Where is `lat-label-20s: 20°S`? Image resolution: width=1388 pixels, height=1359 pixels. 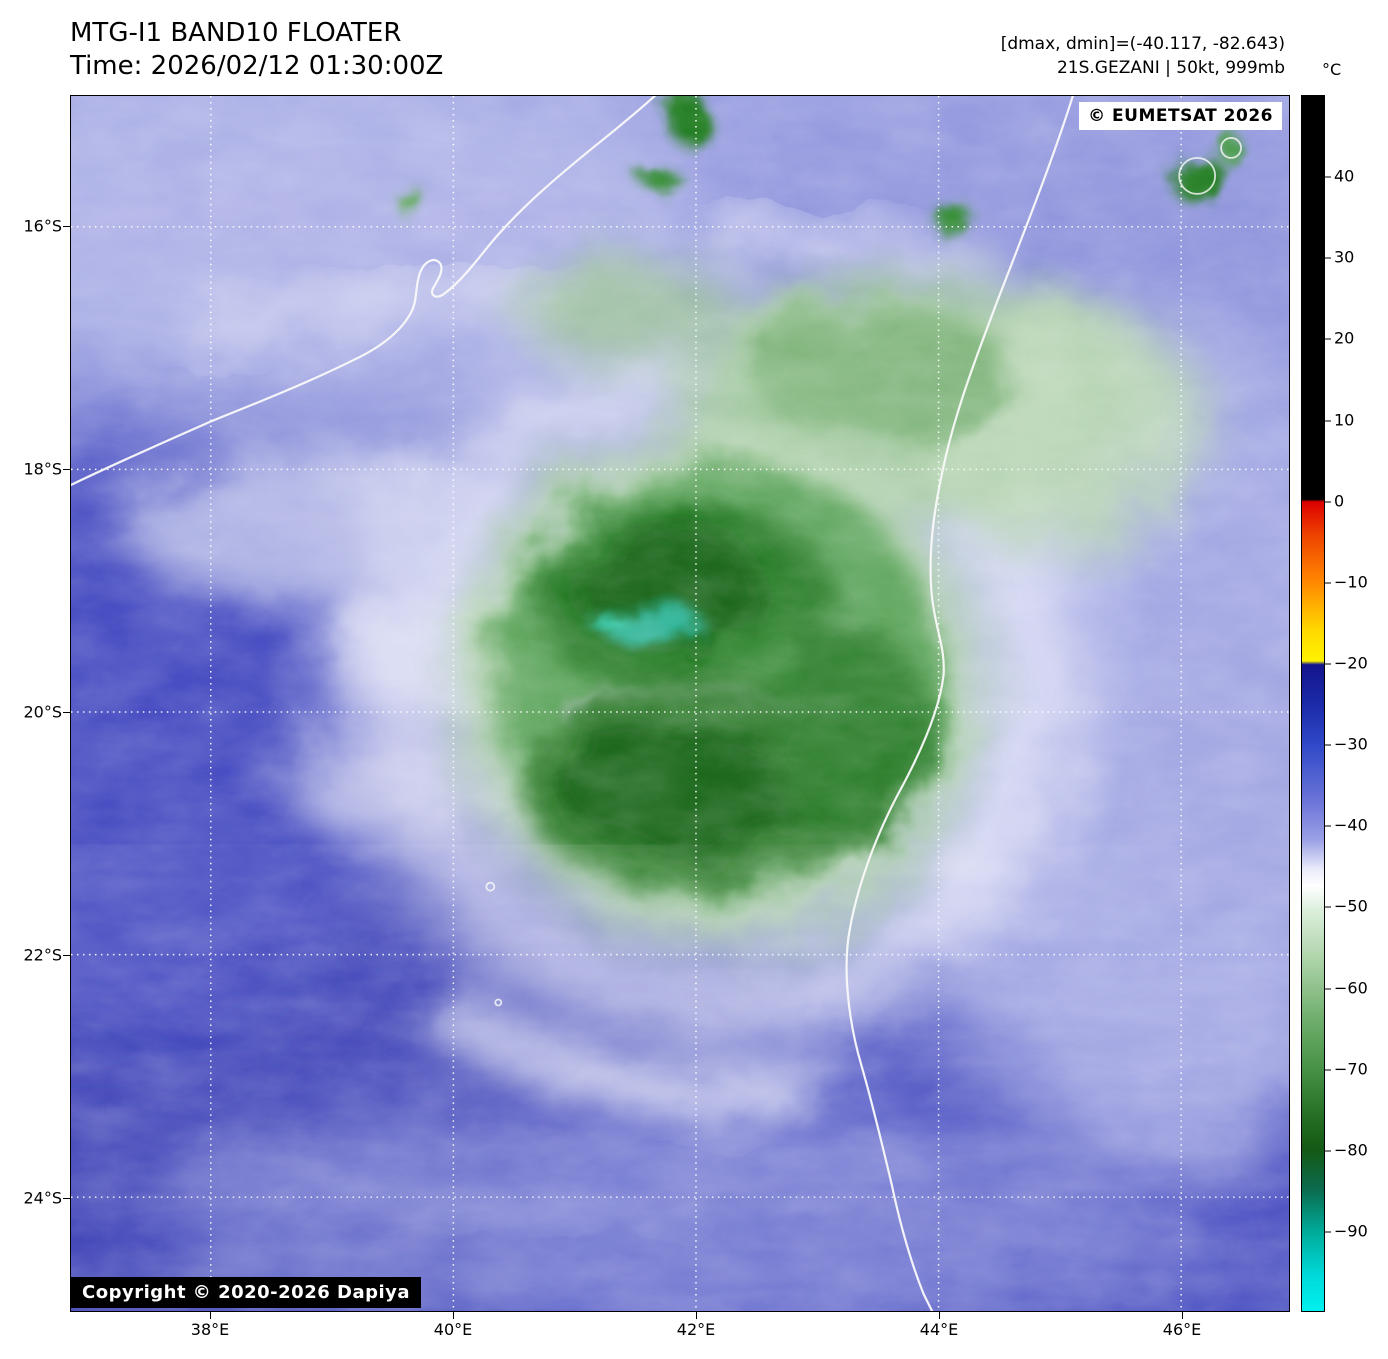
lat-label-20s: 20°S is located at coordinates (42, 712).